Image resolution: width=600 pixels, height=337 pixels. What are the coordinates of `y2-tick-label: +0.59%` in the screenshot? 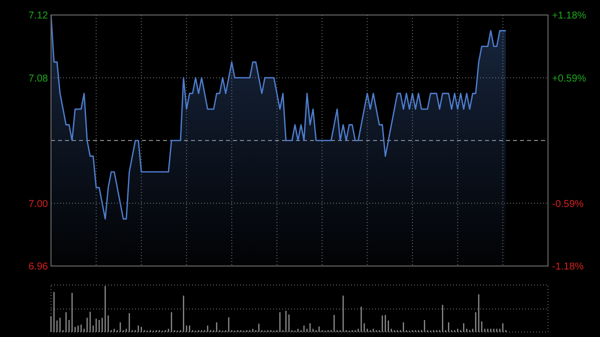 It's located at (569, 78).